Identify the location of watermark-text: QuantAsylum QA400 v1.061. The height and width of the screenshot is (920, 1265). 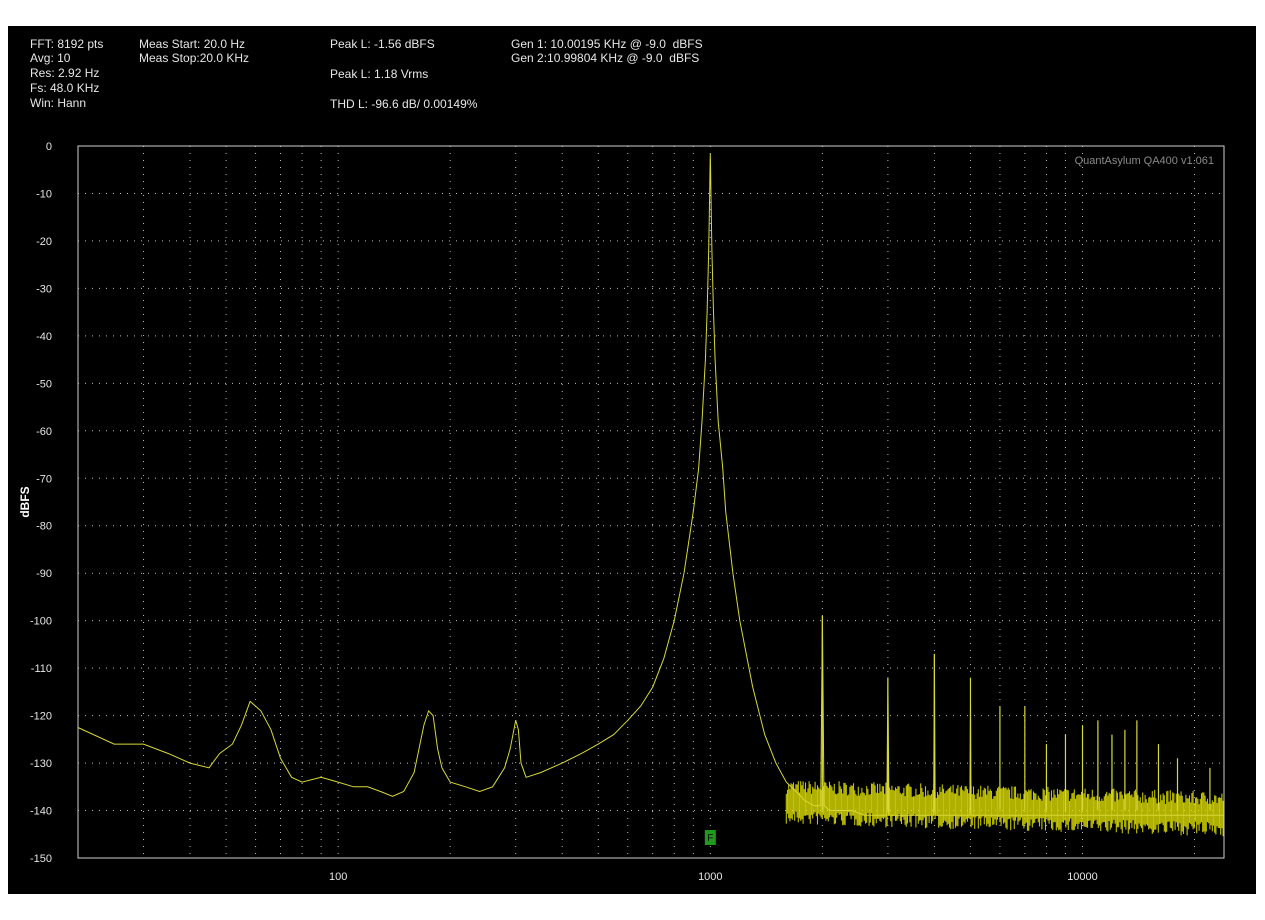
(1144, 161).